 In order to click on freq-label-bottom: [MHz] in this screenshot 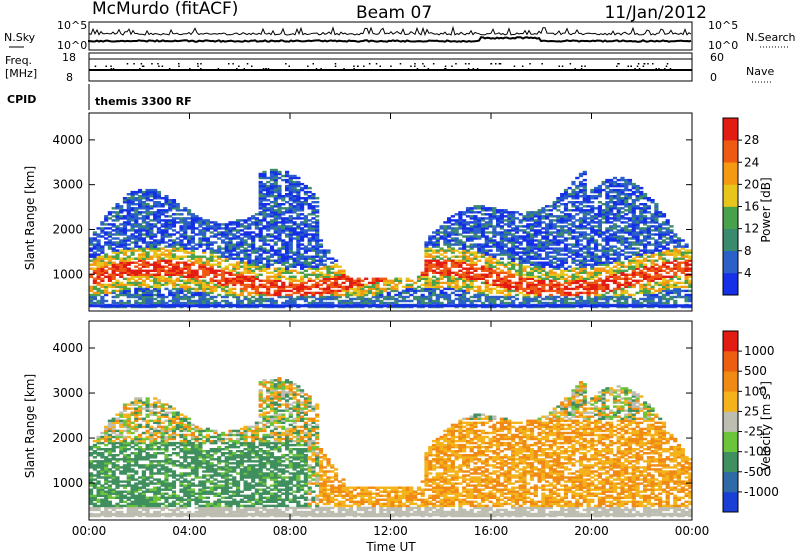, I will do `click(21, 73)`.